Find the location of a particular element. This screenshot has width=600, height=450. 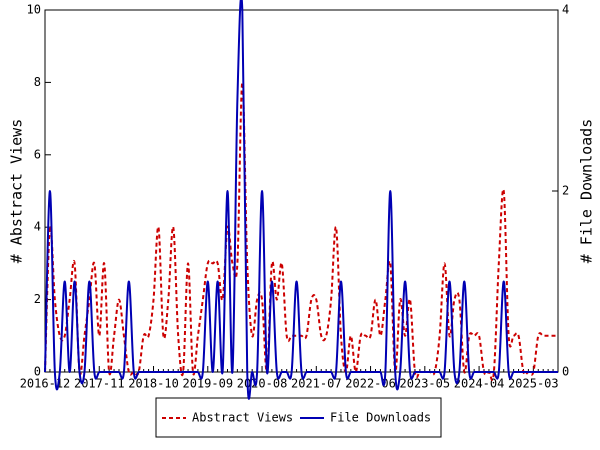

y-tick-label: 2 is located at coordinates (37, 299).